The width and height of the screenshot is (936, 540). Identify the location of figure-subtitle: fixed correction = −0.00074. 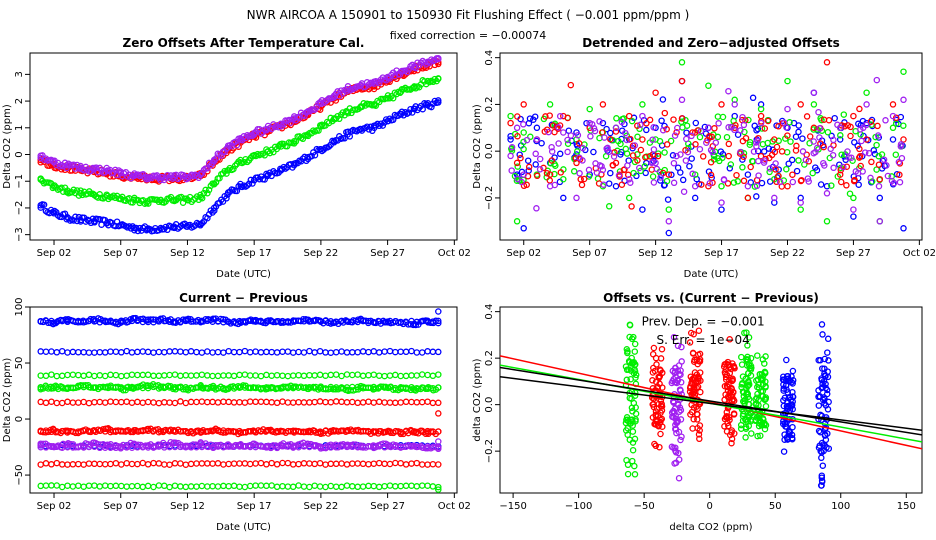
(468, 35).